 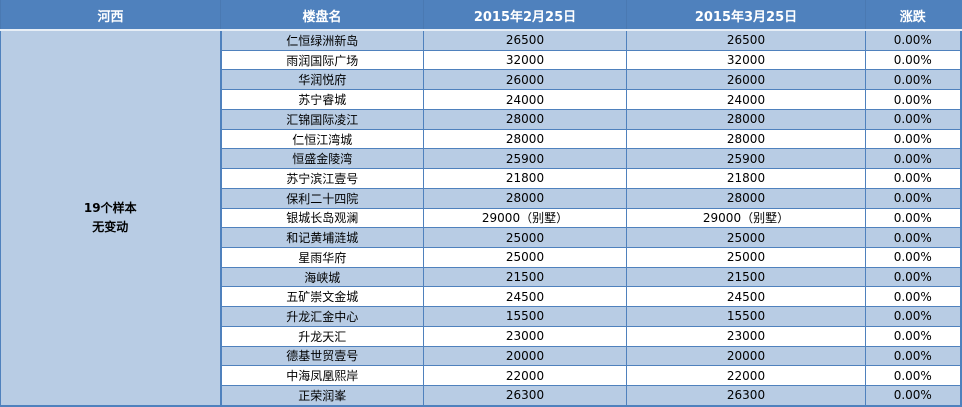 What do you see at coordinates (322, 80) in the screenshot?
I see `cell-property-name: 华润悦府` at bounding box center [322, 80].